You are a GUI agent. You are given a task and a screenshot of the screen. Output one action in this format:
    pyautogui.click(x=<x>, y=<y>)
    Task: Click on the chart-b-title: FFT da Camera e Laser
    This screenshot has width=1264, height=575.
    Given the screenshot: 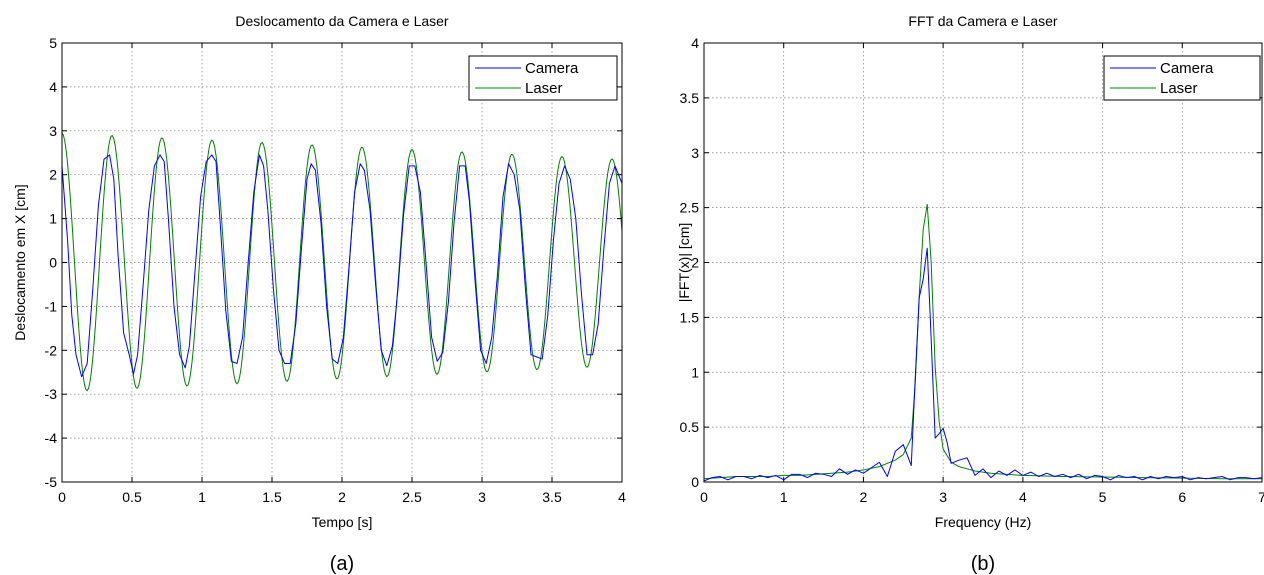 What is the action you would take?
    pyautogui.click(x=982, y=21)
    